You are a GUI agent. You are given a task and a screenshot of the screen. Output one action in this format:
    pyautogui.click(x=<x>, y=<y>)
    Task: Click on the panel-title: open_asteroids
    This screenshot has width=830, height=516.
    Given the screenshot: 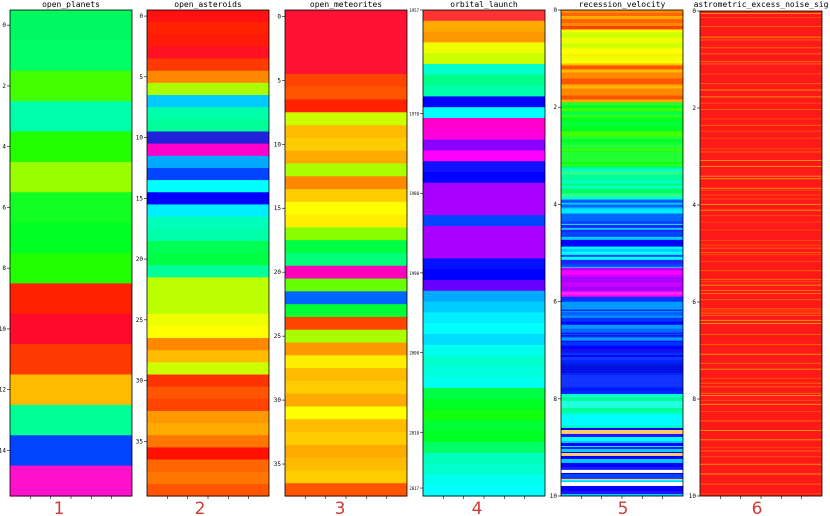 What is the action you would take?
    pyautogui.click(x=208, y=4)
    